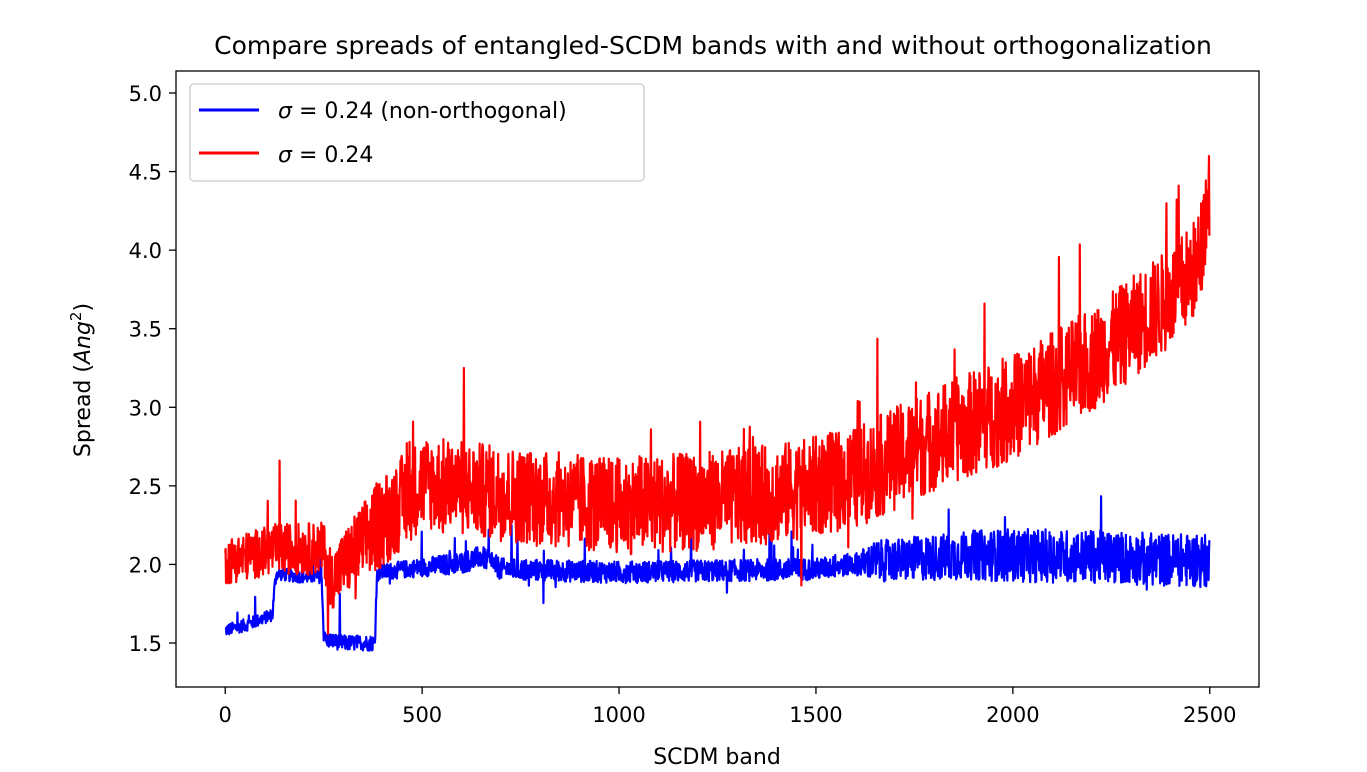 This screenshot has height=772, width=1367. I want to click on y-tick-label: 4.0, so click(145, 251).